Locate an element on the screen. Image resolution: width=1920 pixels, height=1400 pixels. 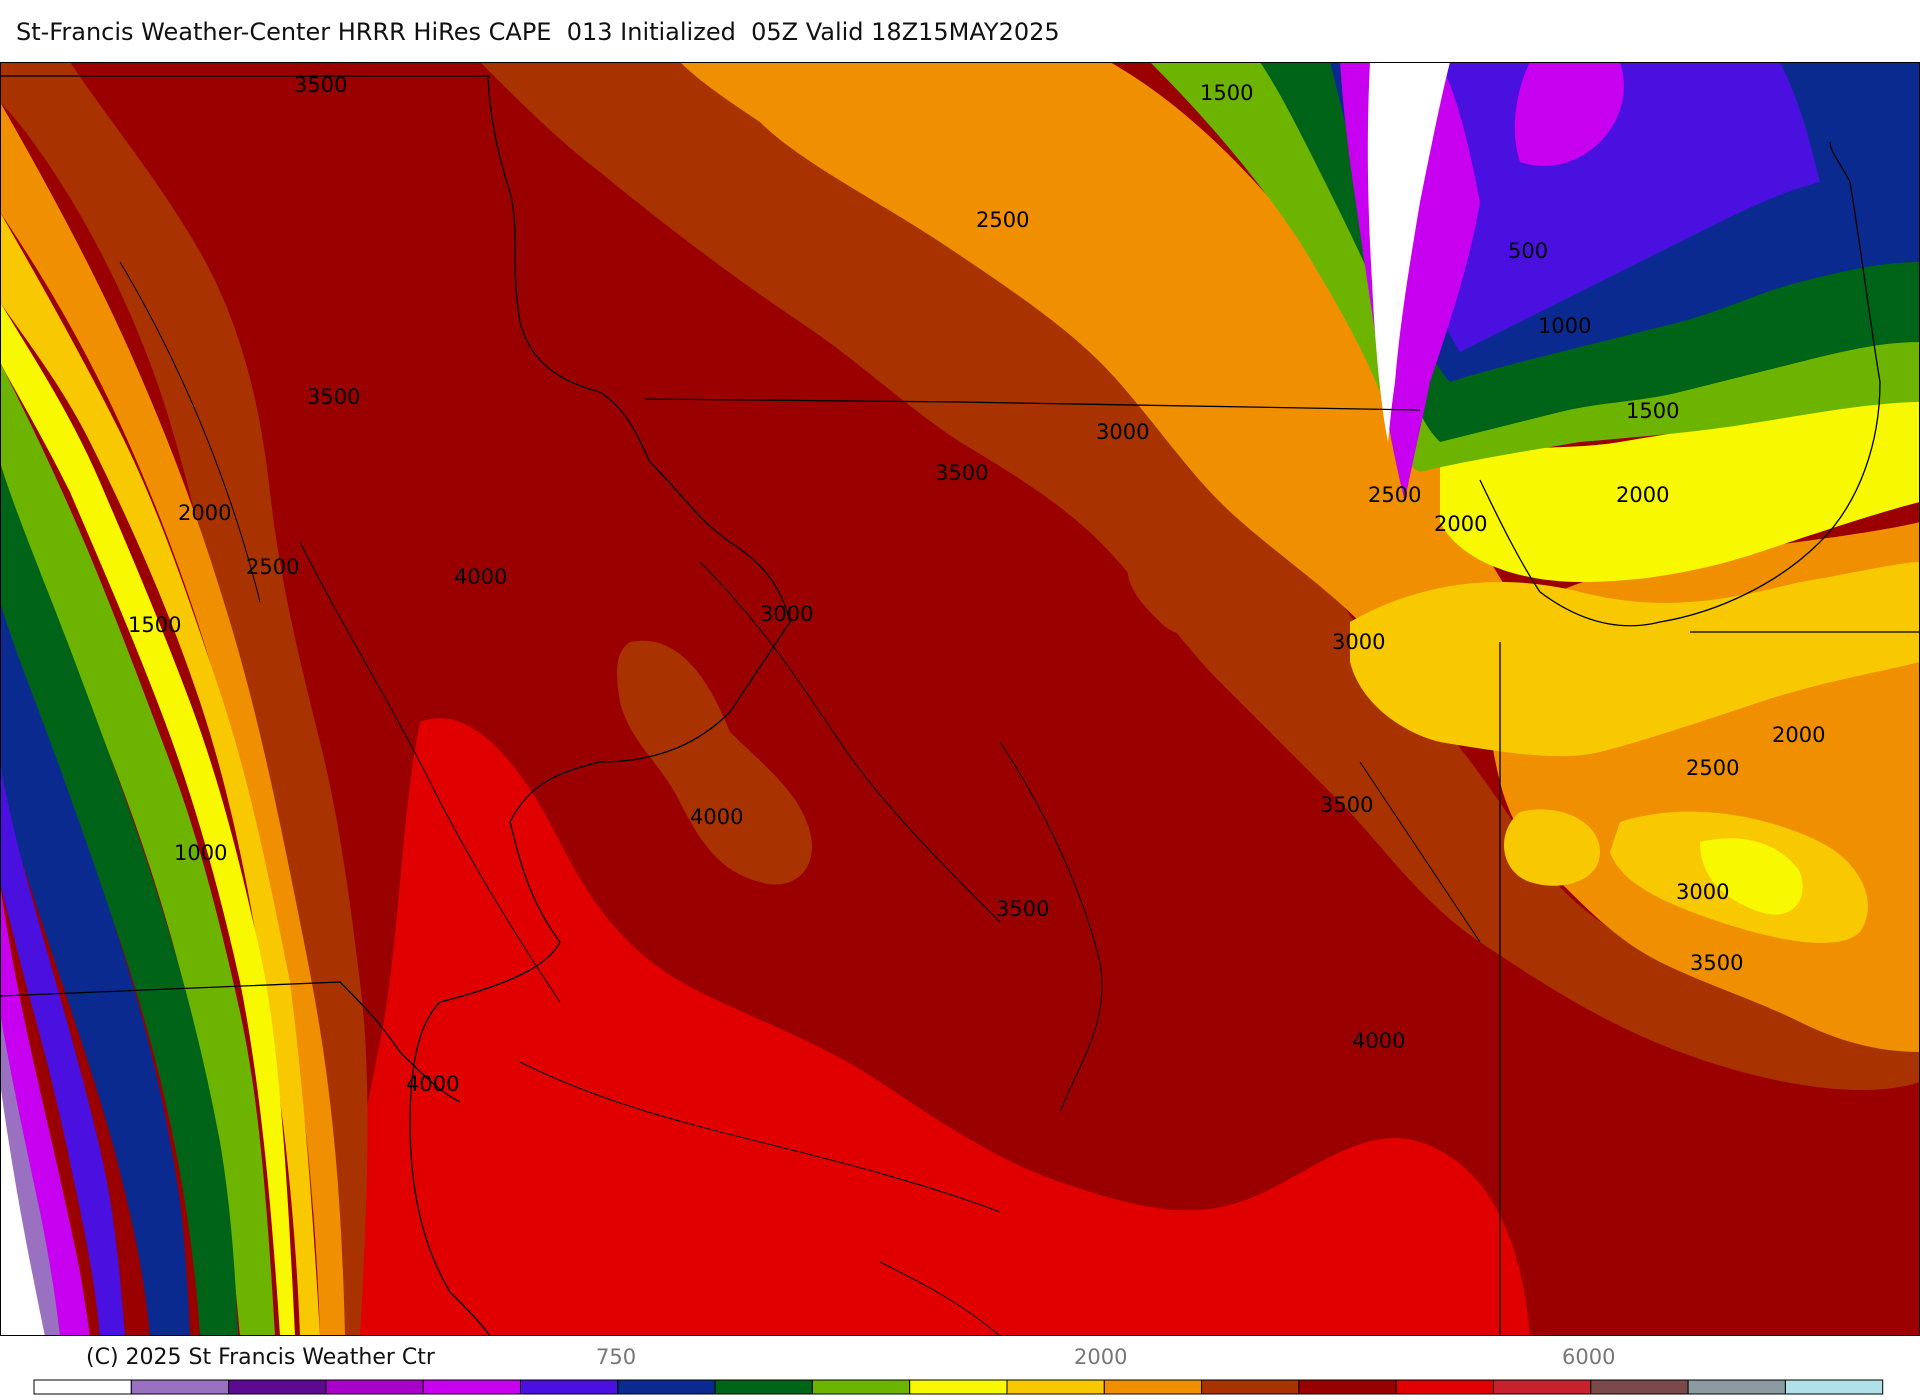
field-3000-blob2 is located at coordinates (1164, 592).